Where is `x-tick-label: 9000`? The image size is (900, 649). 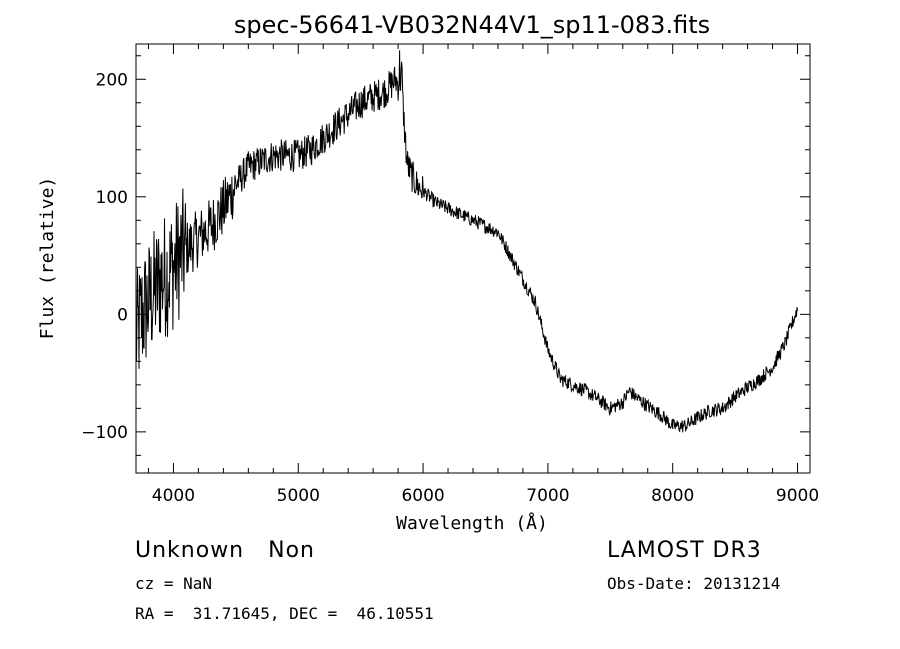
x-tick-label: 9000 is located at coordinates (797, 496).